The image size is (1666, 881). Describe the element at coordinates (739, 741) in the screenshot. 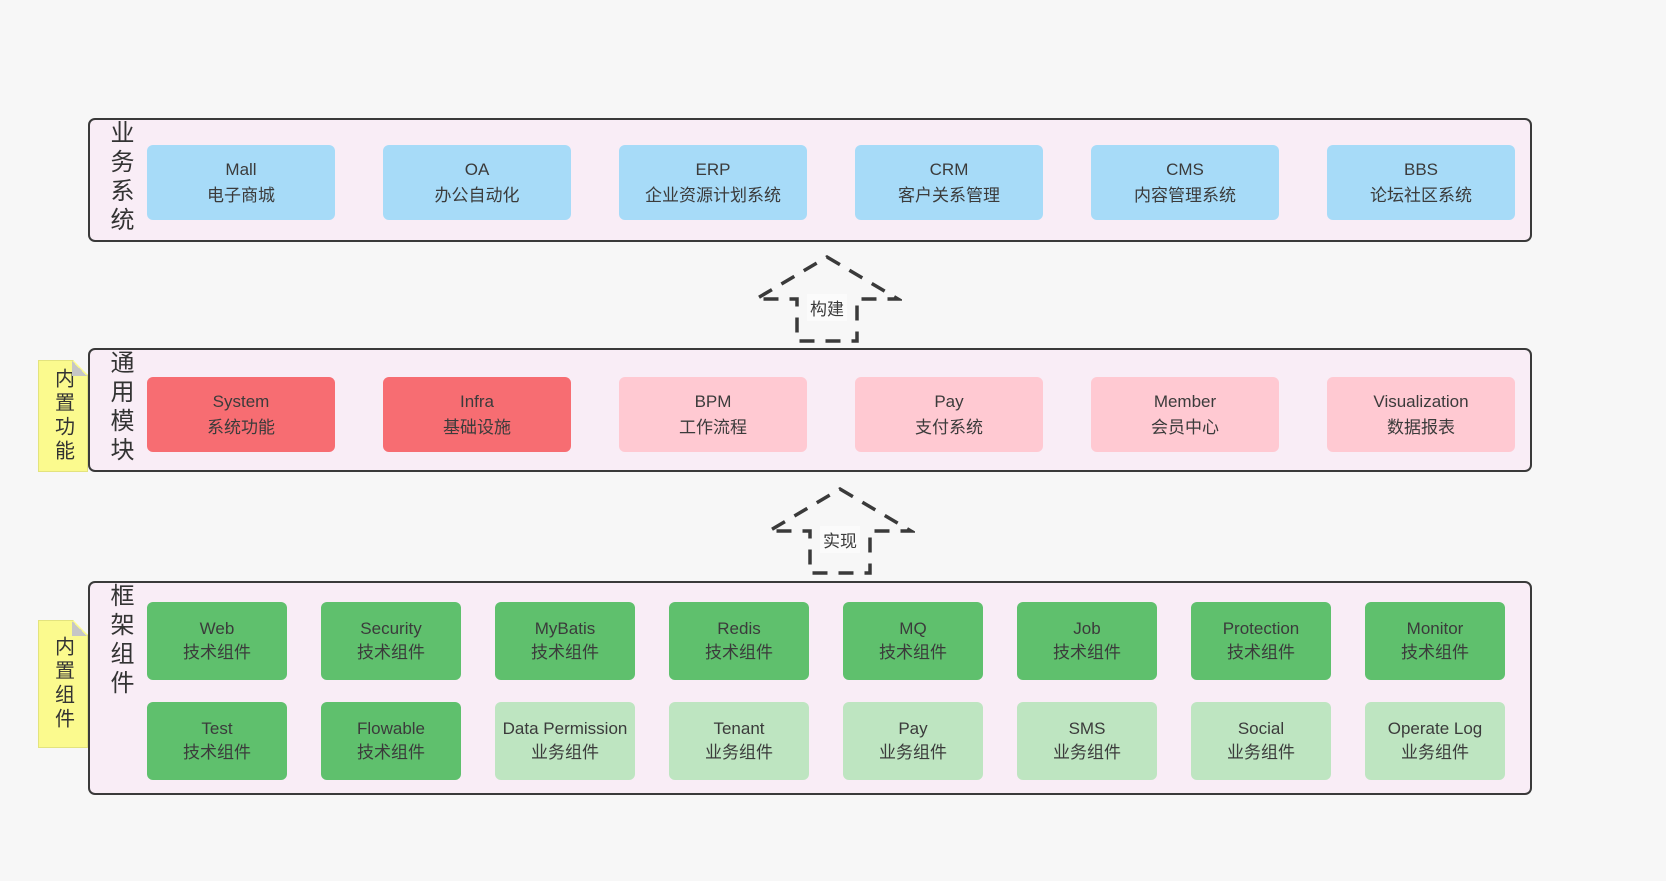

I see `box-tenant: Tenant 业务组件` at that location.